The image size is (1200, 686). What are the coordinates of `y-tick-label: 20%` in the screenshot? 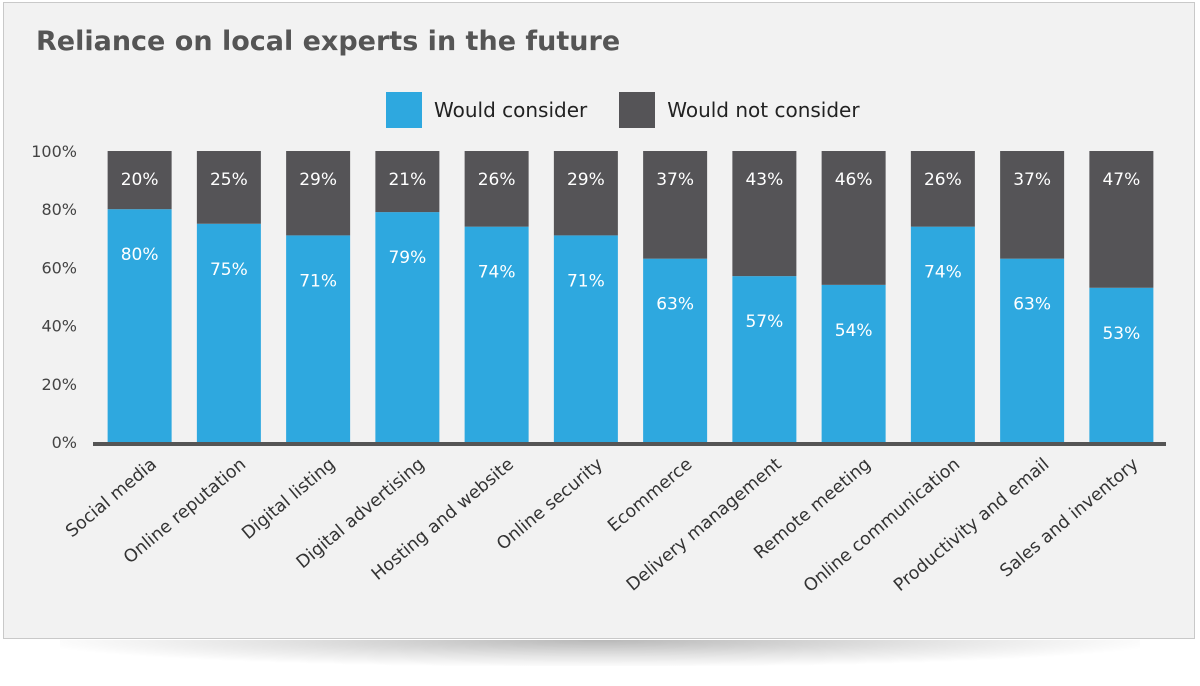 It's located at (59, 384).